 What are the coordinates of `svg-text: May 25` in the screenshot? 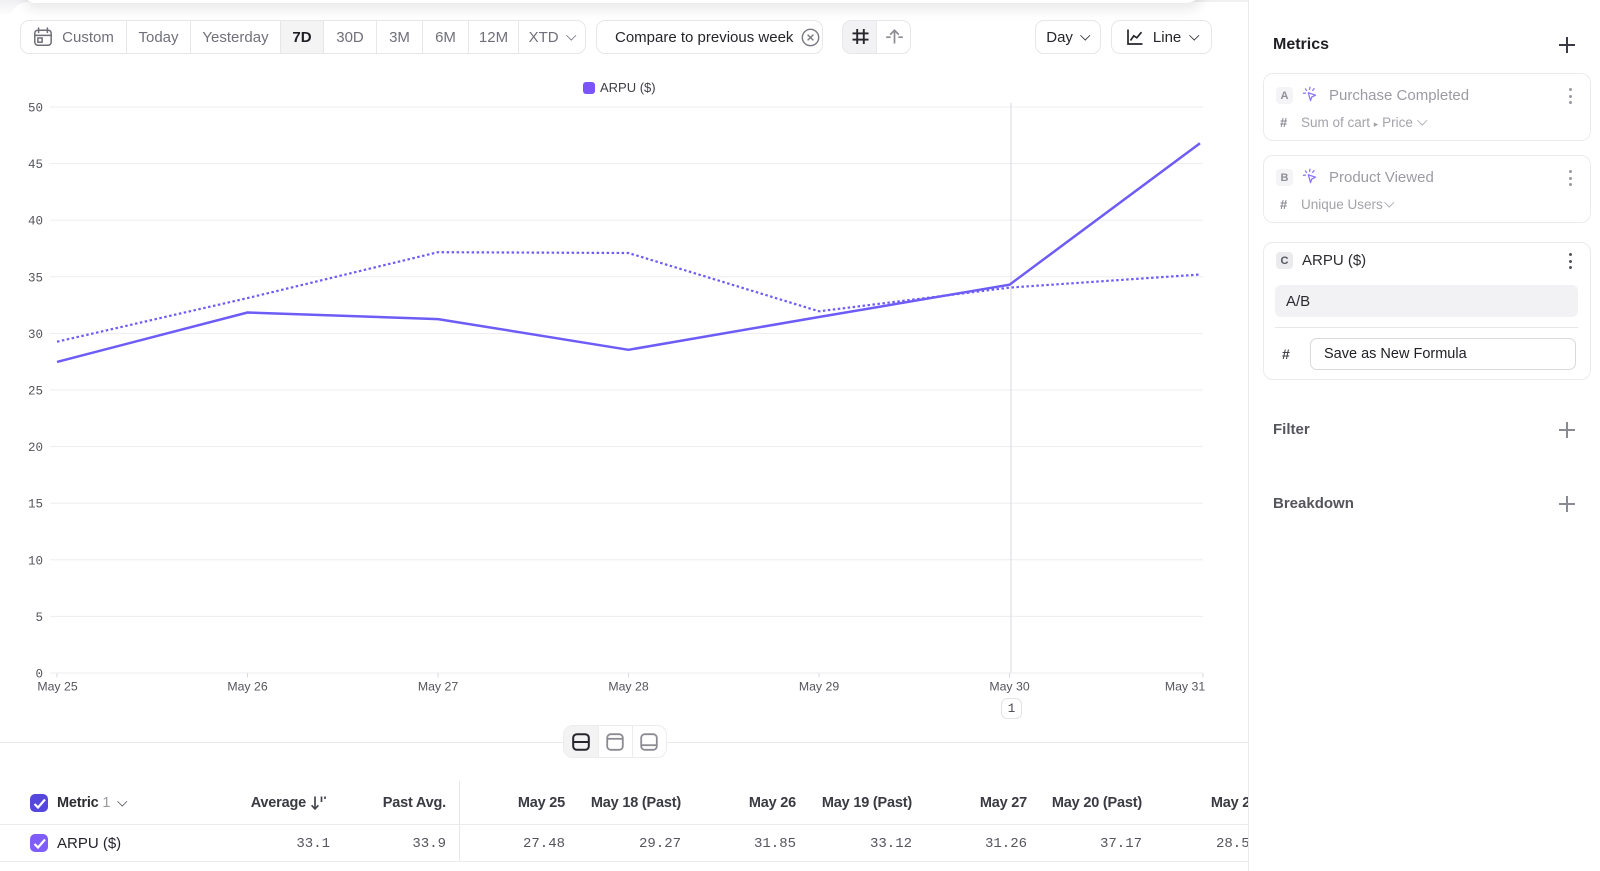 It's located at (57, 687).